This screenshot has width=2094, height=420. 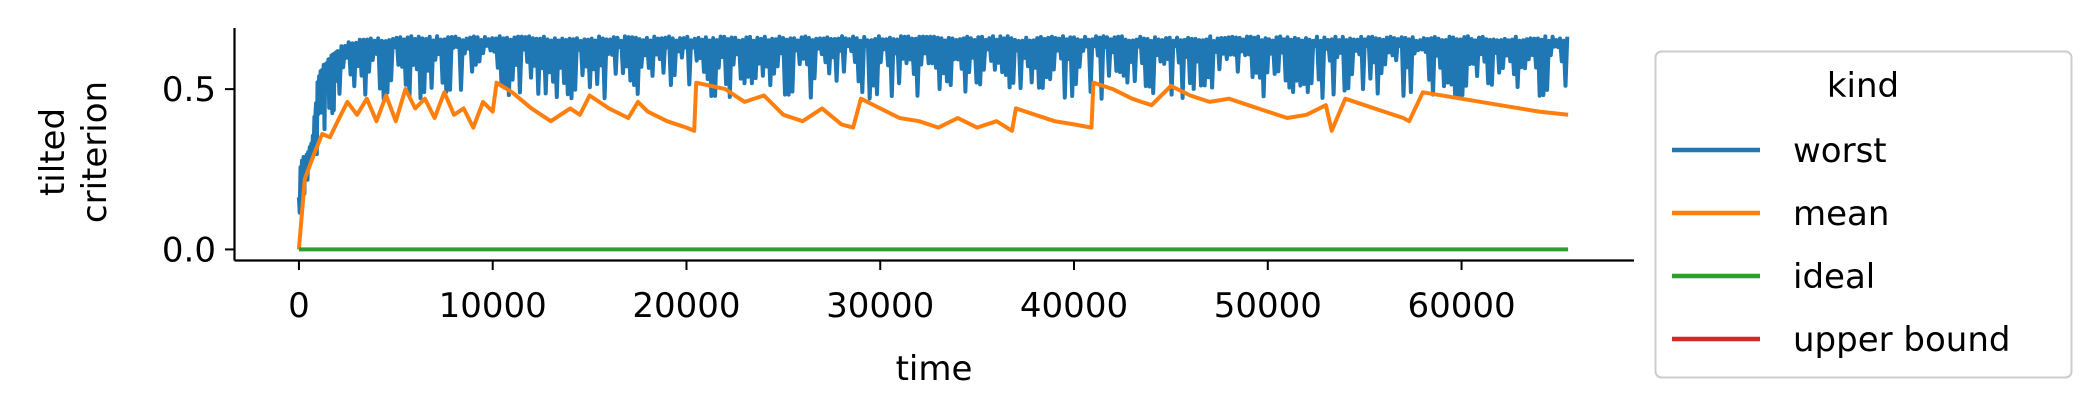 I want to click on y-axis-label: tilted criterion, so click(x=74, y=152).